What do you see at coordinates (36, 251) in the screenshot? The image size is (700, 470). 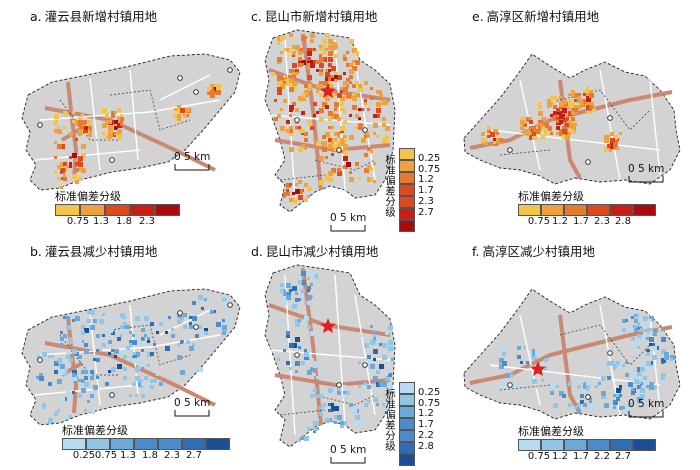 I see `panel-letter: b.` at bounding box center [36, 251].